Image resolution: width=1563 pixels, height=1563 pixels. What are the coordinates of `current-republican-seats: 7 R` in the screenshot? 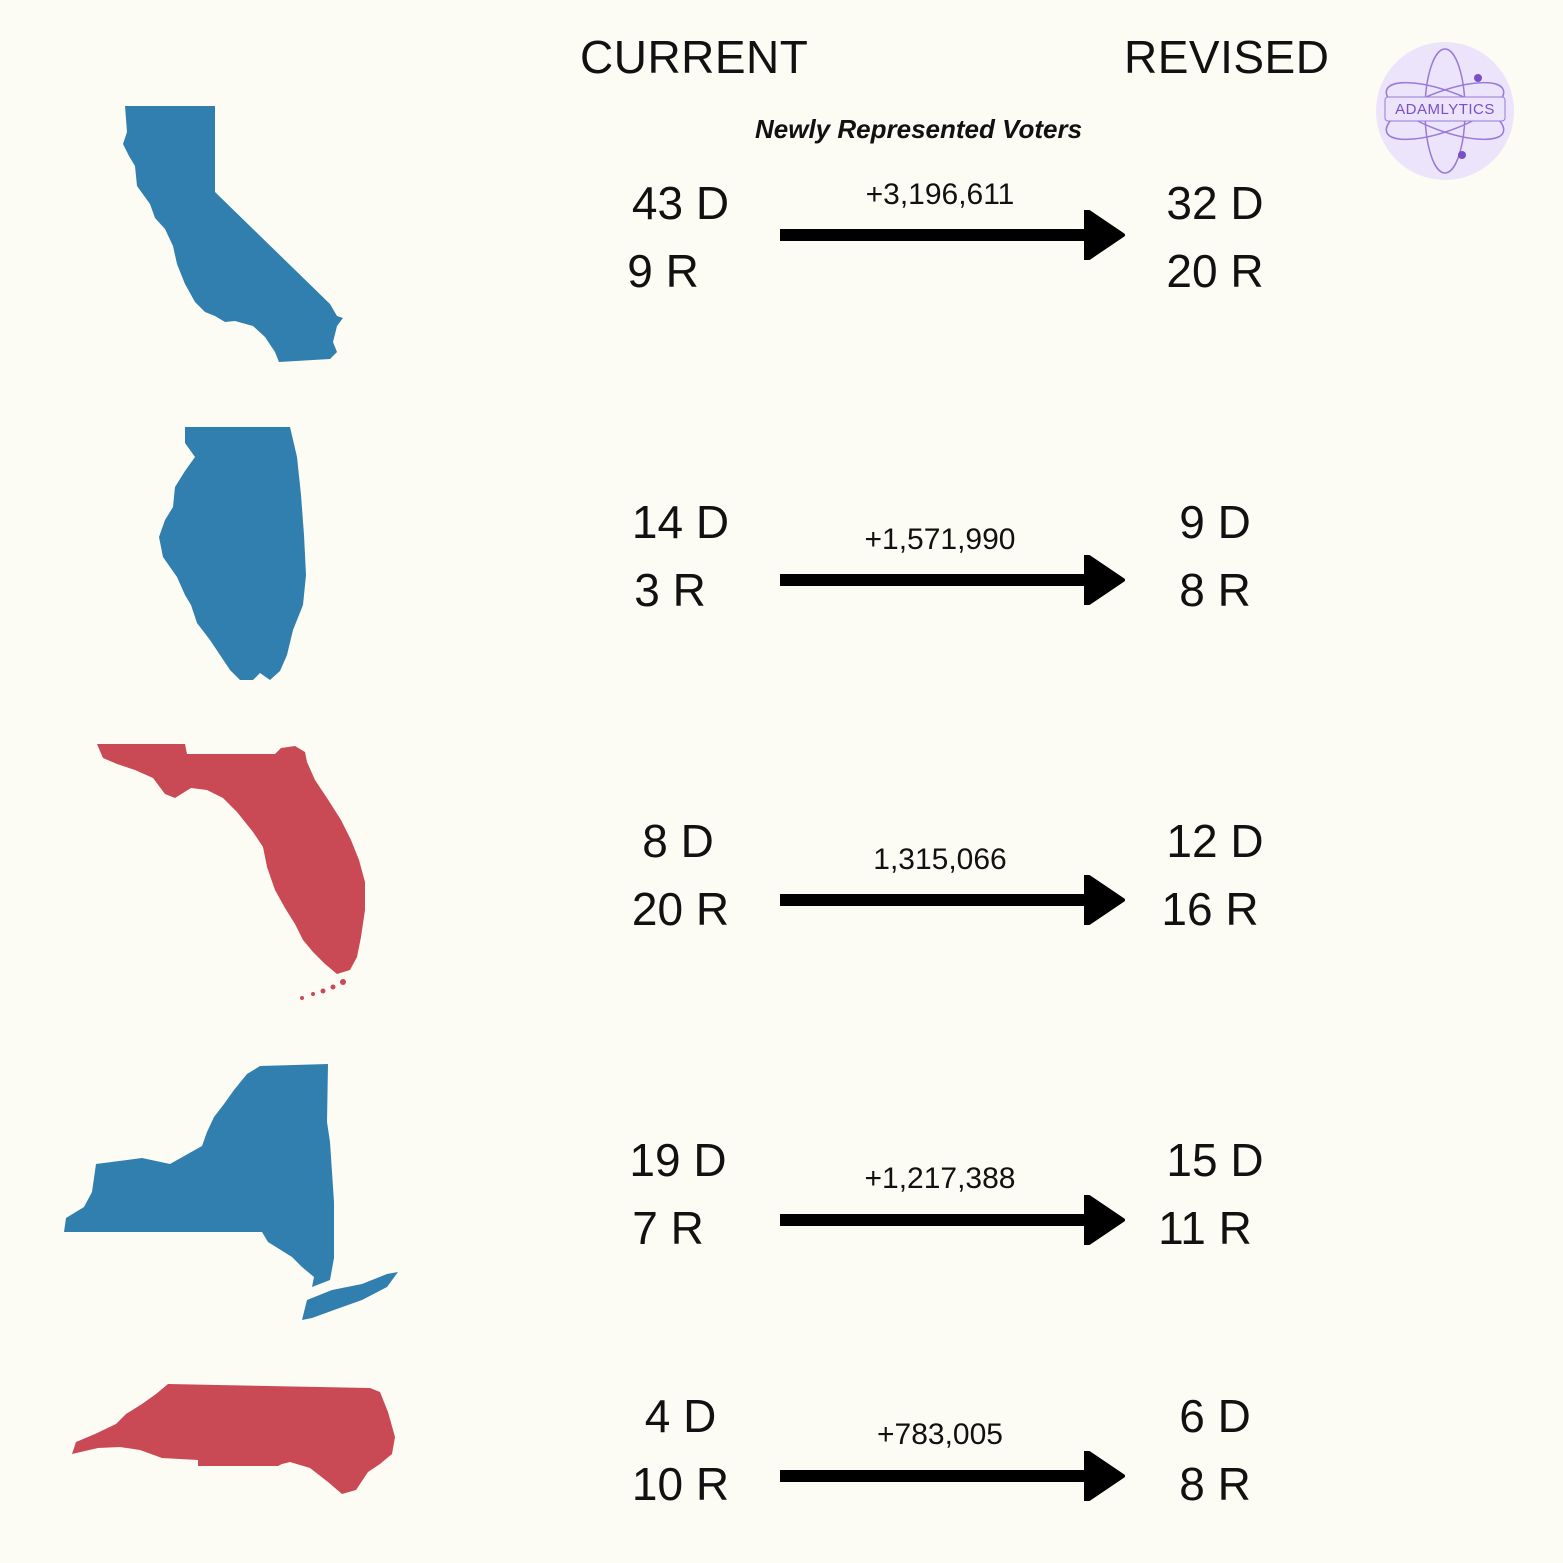 It's located at (668, 1228).